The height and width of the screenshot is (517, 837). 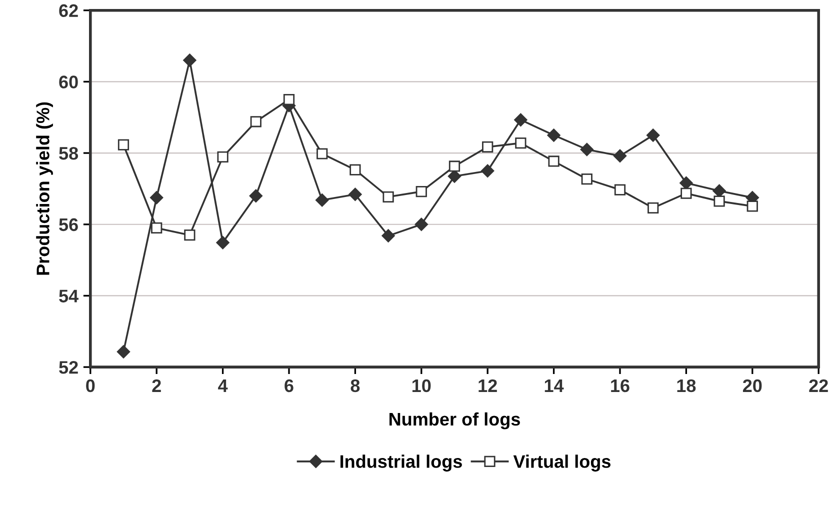 I want to click on x-tick-label: 20, so click(x=752, y=385).